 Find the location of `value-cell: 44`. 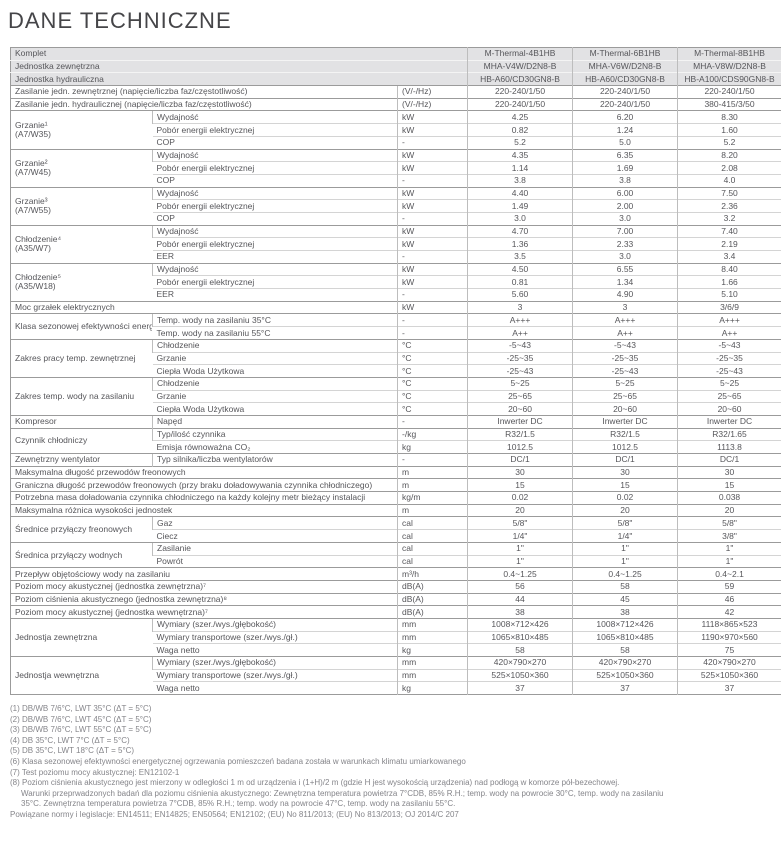

value-cell: 44 is located at coordinates (520, 599).